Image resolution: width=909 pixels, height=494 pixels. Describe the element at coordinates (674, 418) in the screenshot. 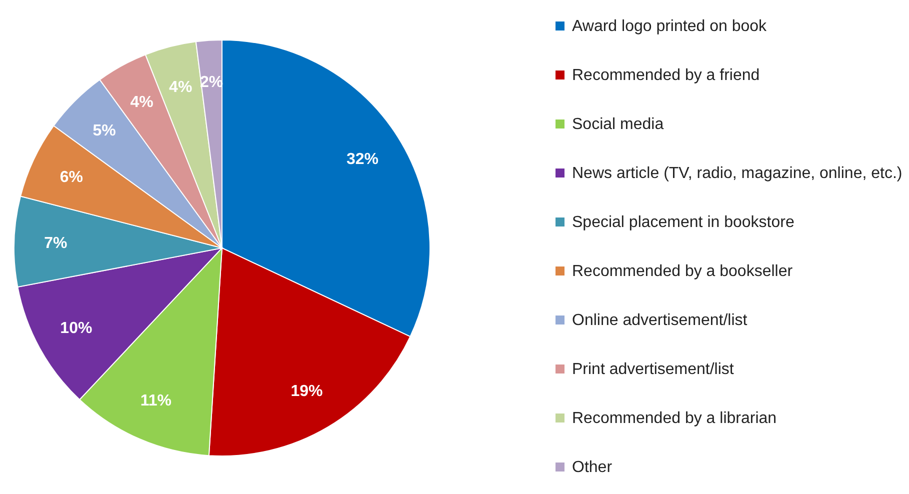

I see `legend-label: Recommended by a librarian` at that location.